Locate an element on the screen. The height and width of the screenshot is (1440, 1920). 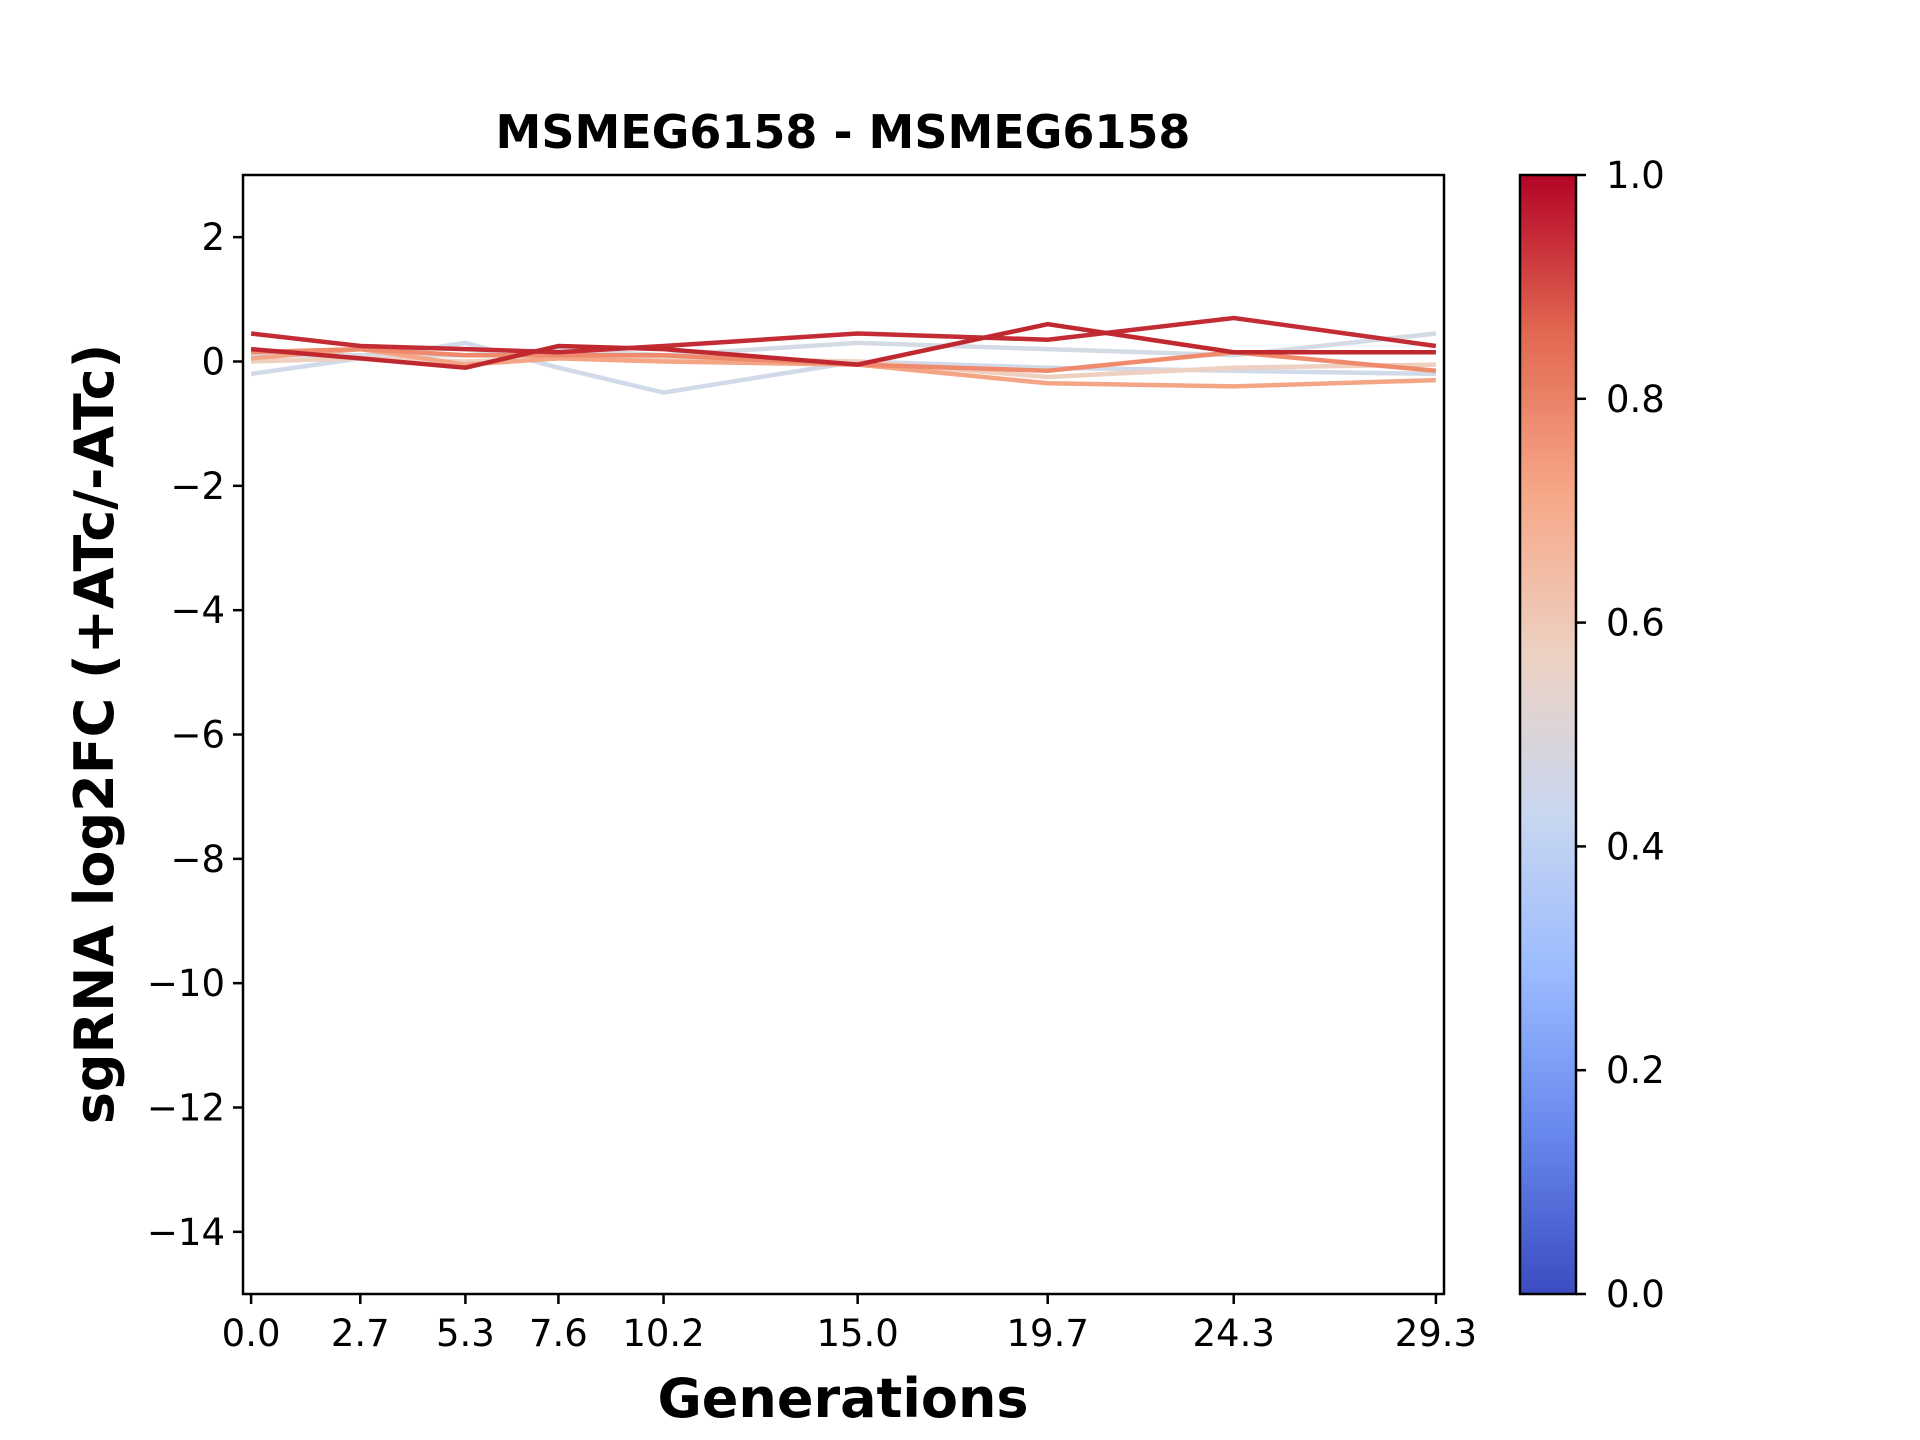
y-tick-label: −6 is located at coordinates (197, 735).